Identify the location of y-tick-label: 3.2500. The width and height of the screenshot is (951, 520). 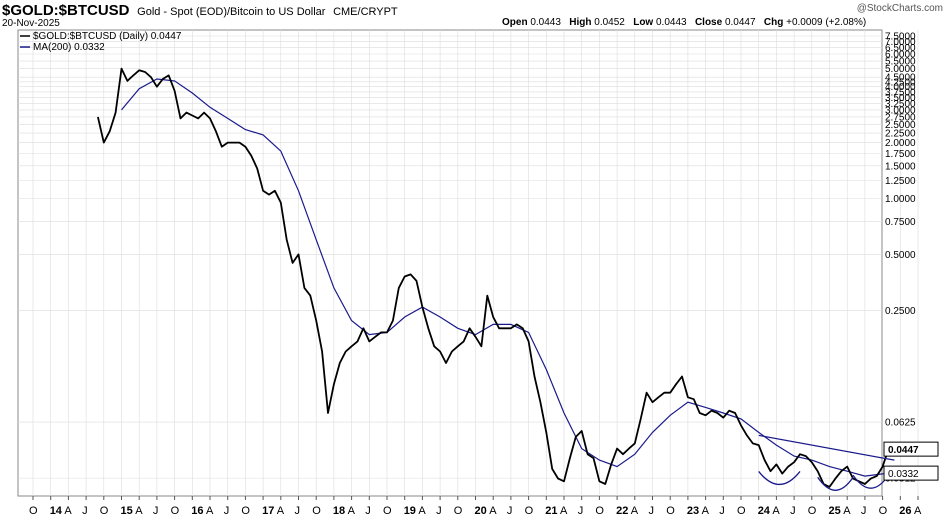
(900, 104).